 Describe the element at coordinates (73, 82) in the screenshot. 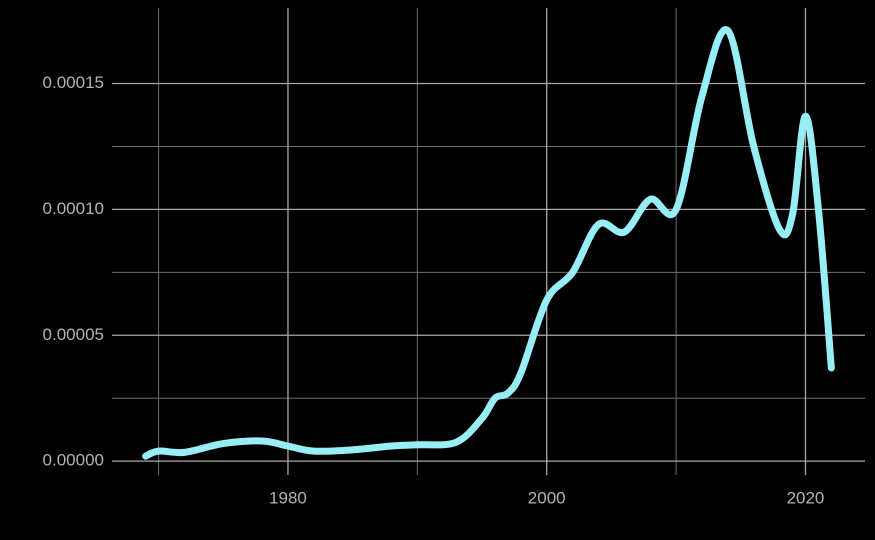

I see `y-tick-label: 0.00015` at that location.